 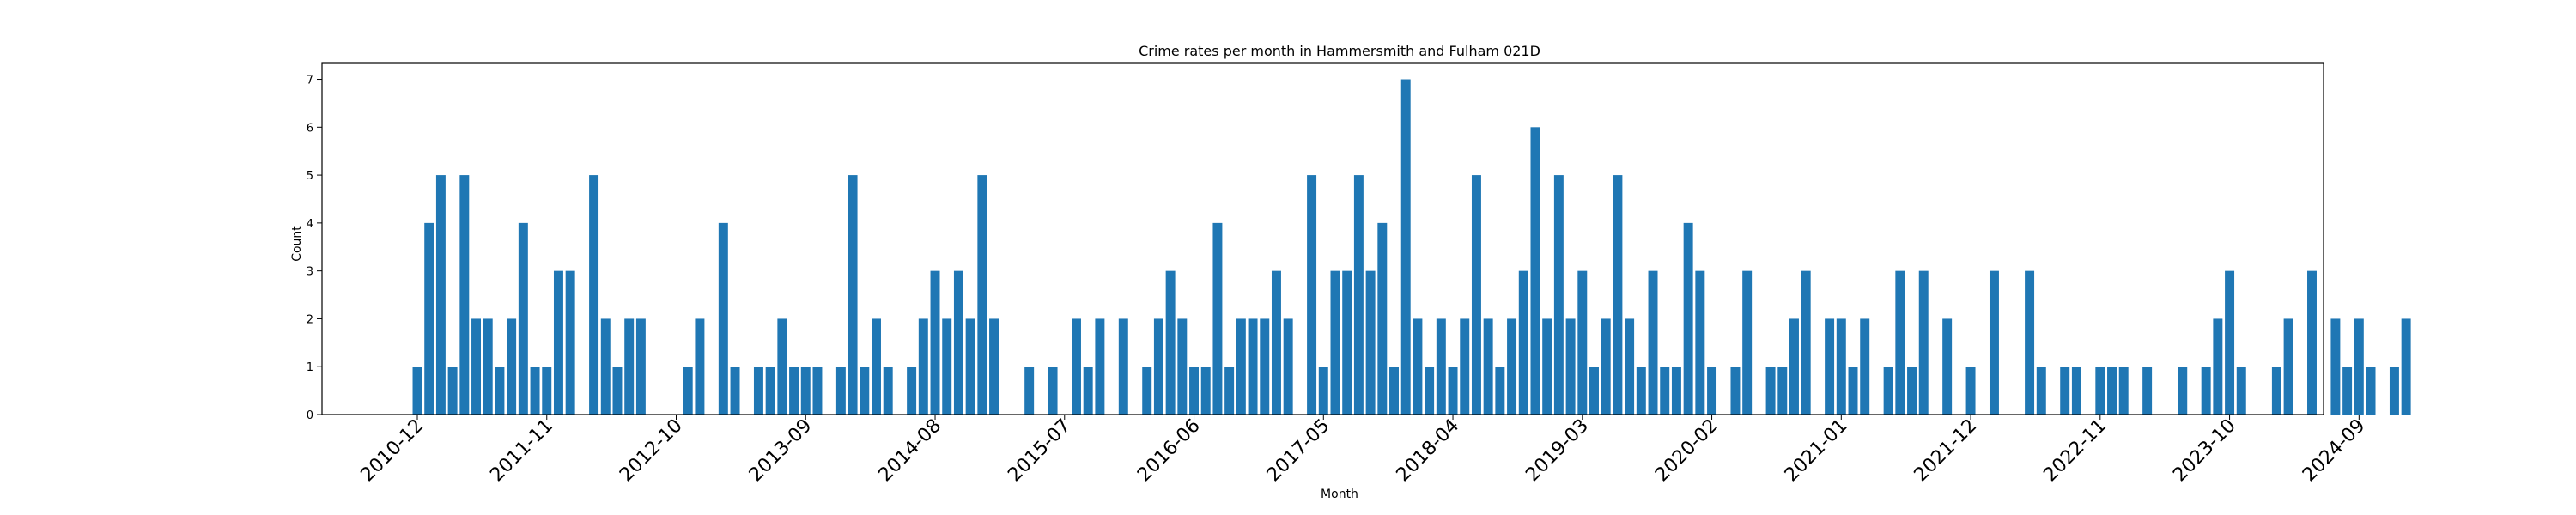 What do you see at coordinates (2204, 451) in the screenshot?
I see `x-tick-label: 2023-10` at bounding box center [2204, 451].